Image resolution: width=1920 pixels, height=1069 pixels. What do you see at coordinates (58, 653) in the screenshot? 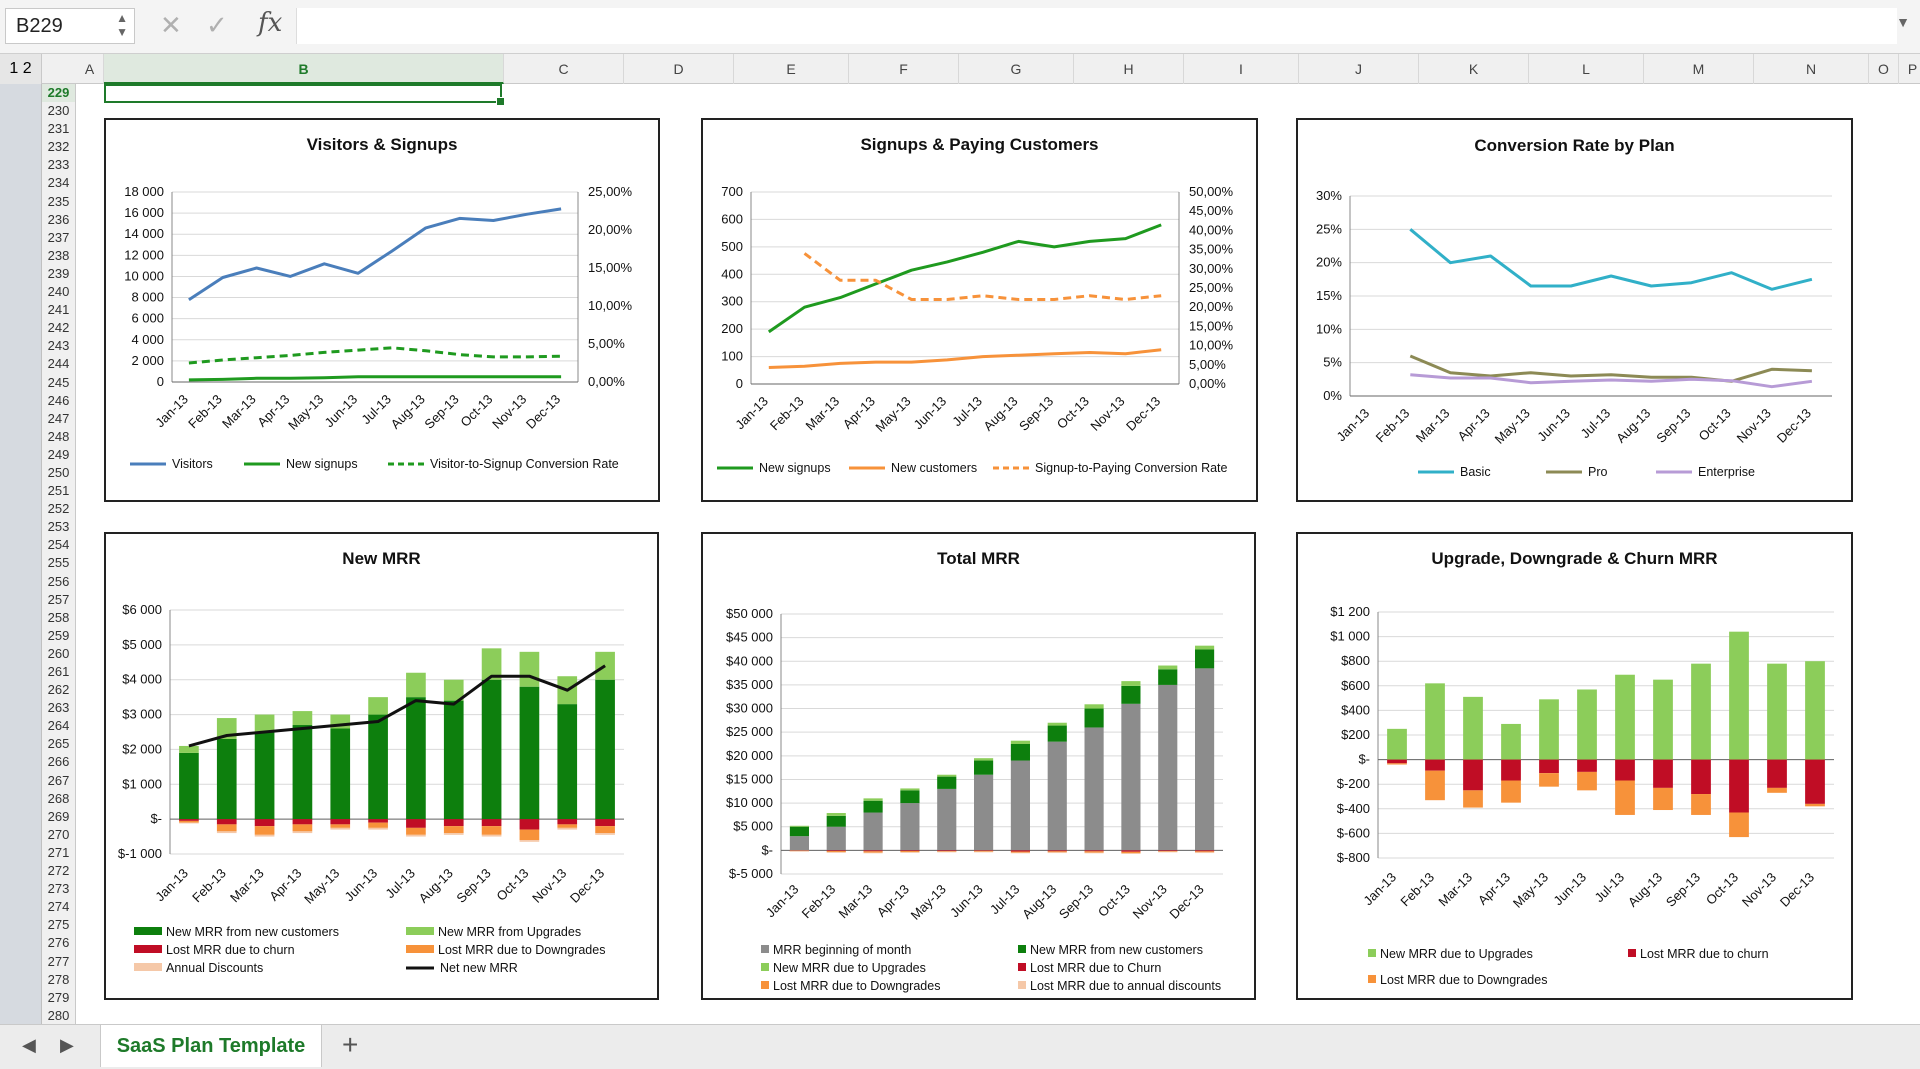
I see `row-header-260: 260` at bounding box center [58, 653].